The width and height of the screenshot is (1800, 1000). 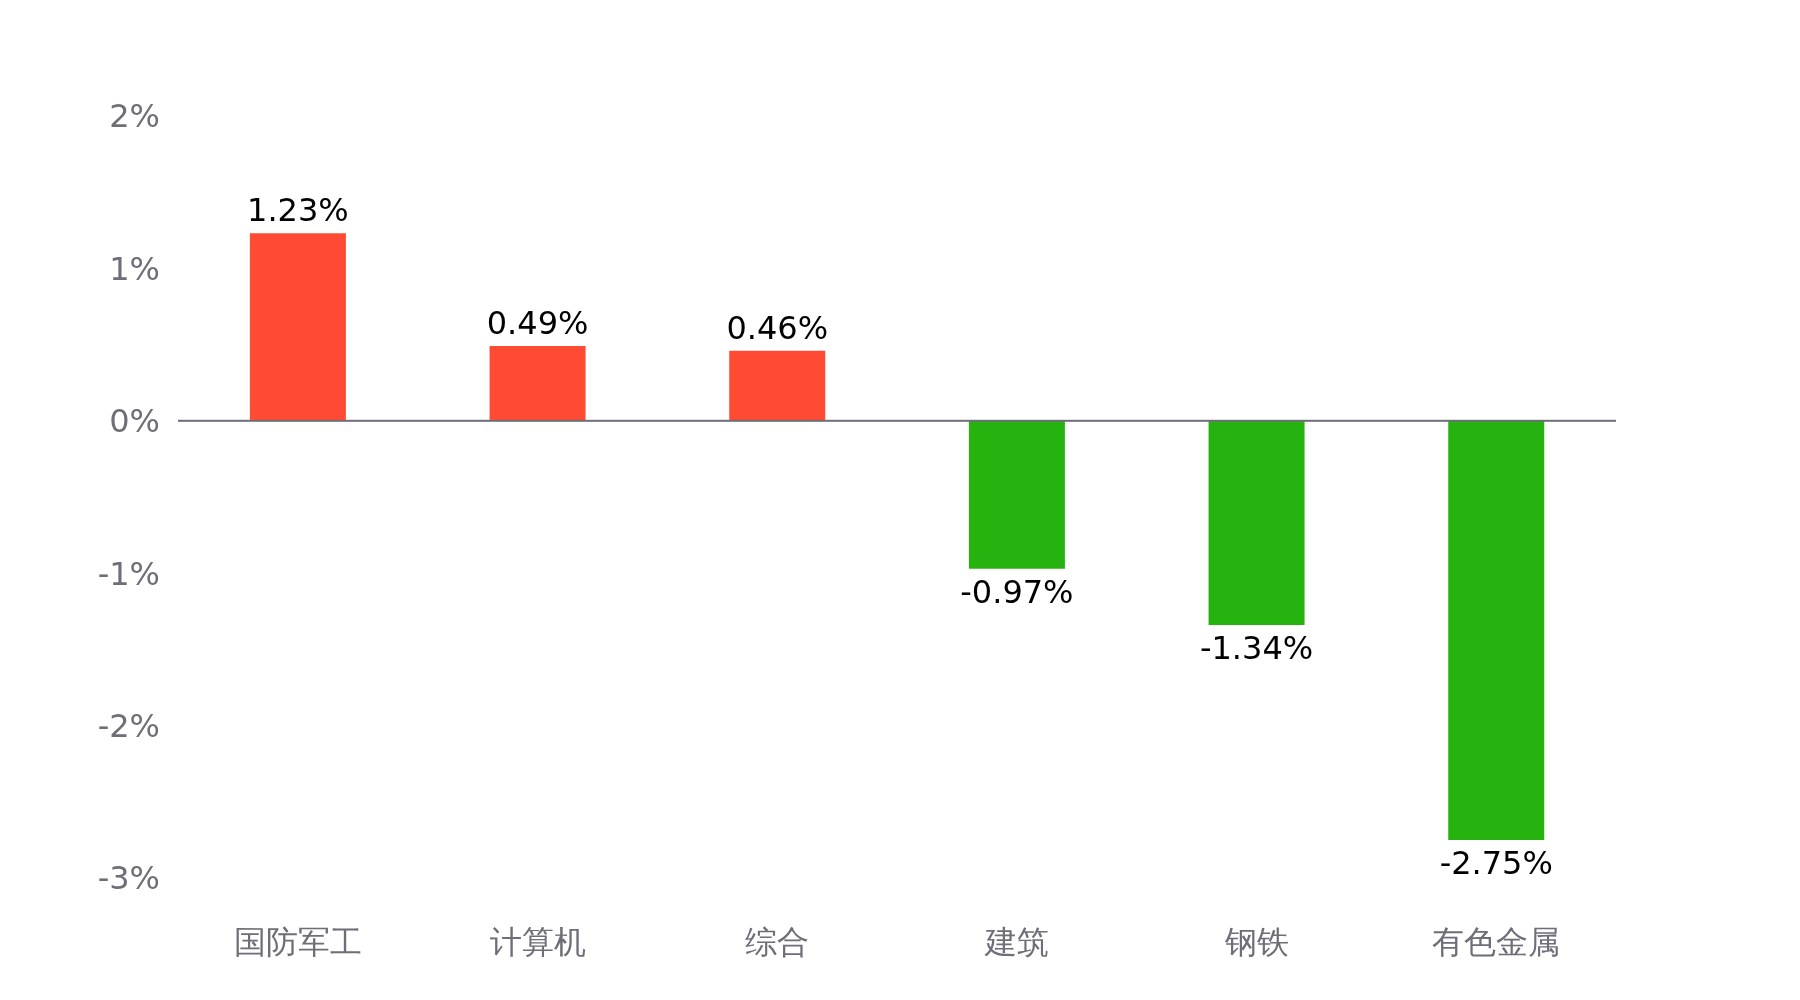 I want to click on y-tick-label: 1%, so click(x=134, y=268).